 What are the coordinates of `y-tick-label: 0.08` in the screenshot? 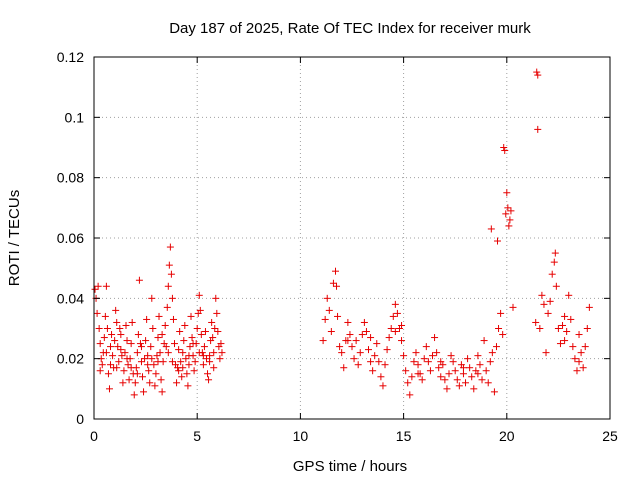 It's located at (70, 178).